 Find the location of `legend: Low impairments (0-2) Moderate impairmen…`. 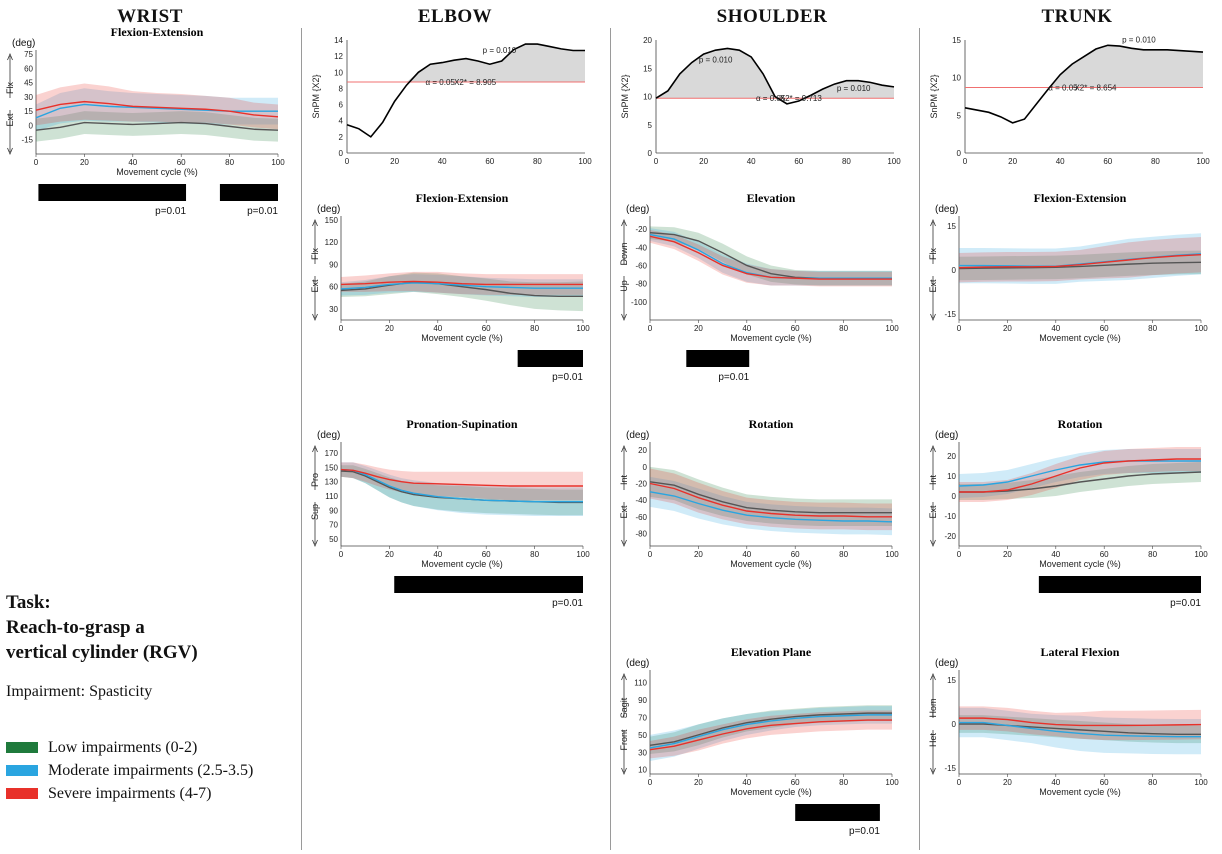

legend: Low impairments (0-2) Moderate impairmen… is located at coordinates (129, 770).